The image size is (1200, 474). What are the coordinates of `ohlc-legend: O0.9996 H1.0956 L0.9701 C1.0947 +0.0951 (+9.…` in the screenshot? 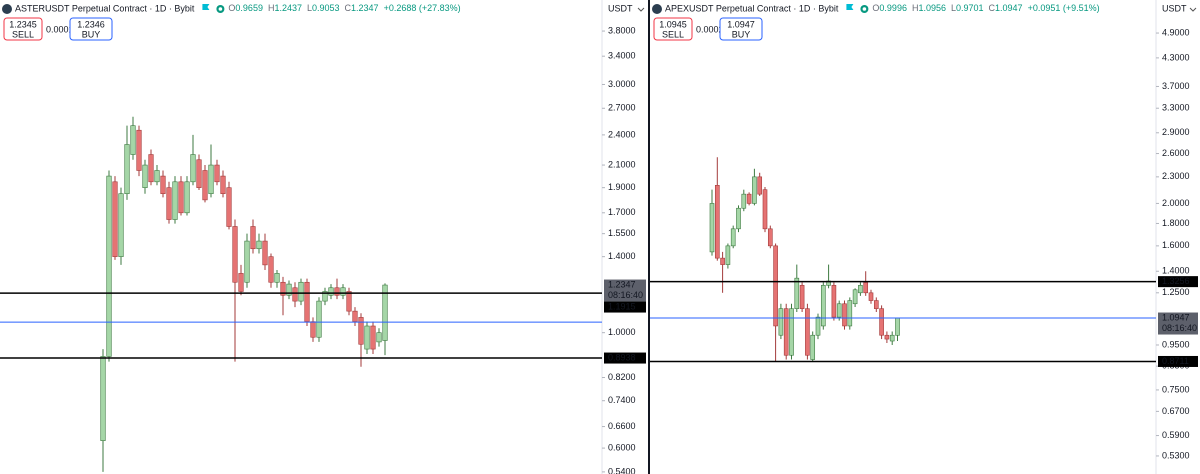 It's located at (985, 8).